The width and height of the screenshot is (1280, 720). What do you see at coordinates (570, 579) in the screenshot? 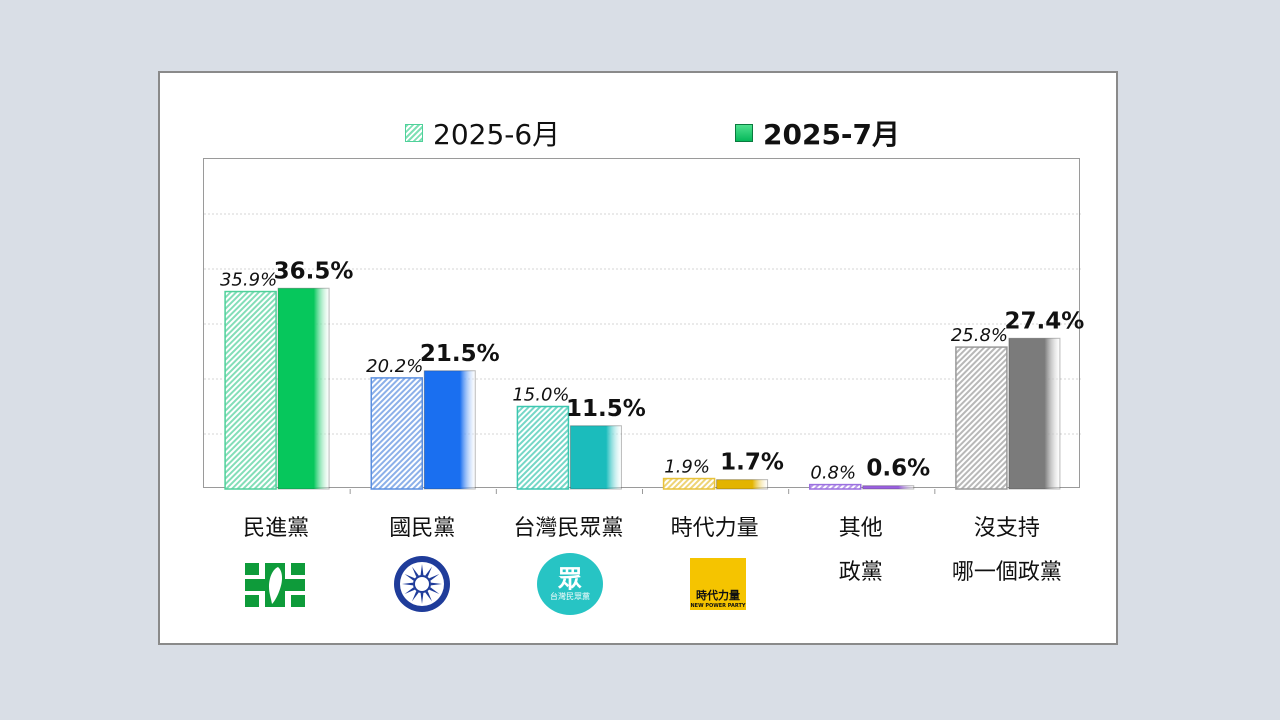
I see `tpp-logo-text: 眾` at bounding box center [570, 579].